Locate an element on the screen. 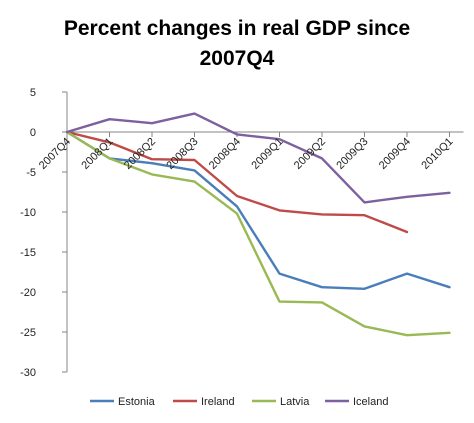  legend-label-estonia: Estonia is located at coordinates (137, 402).